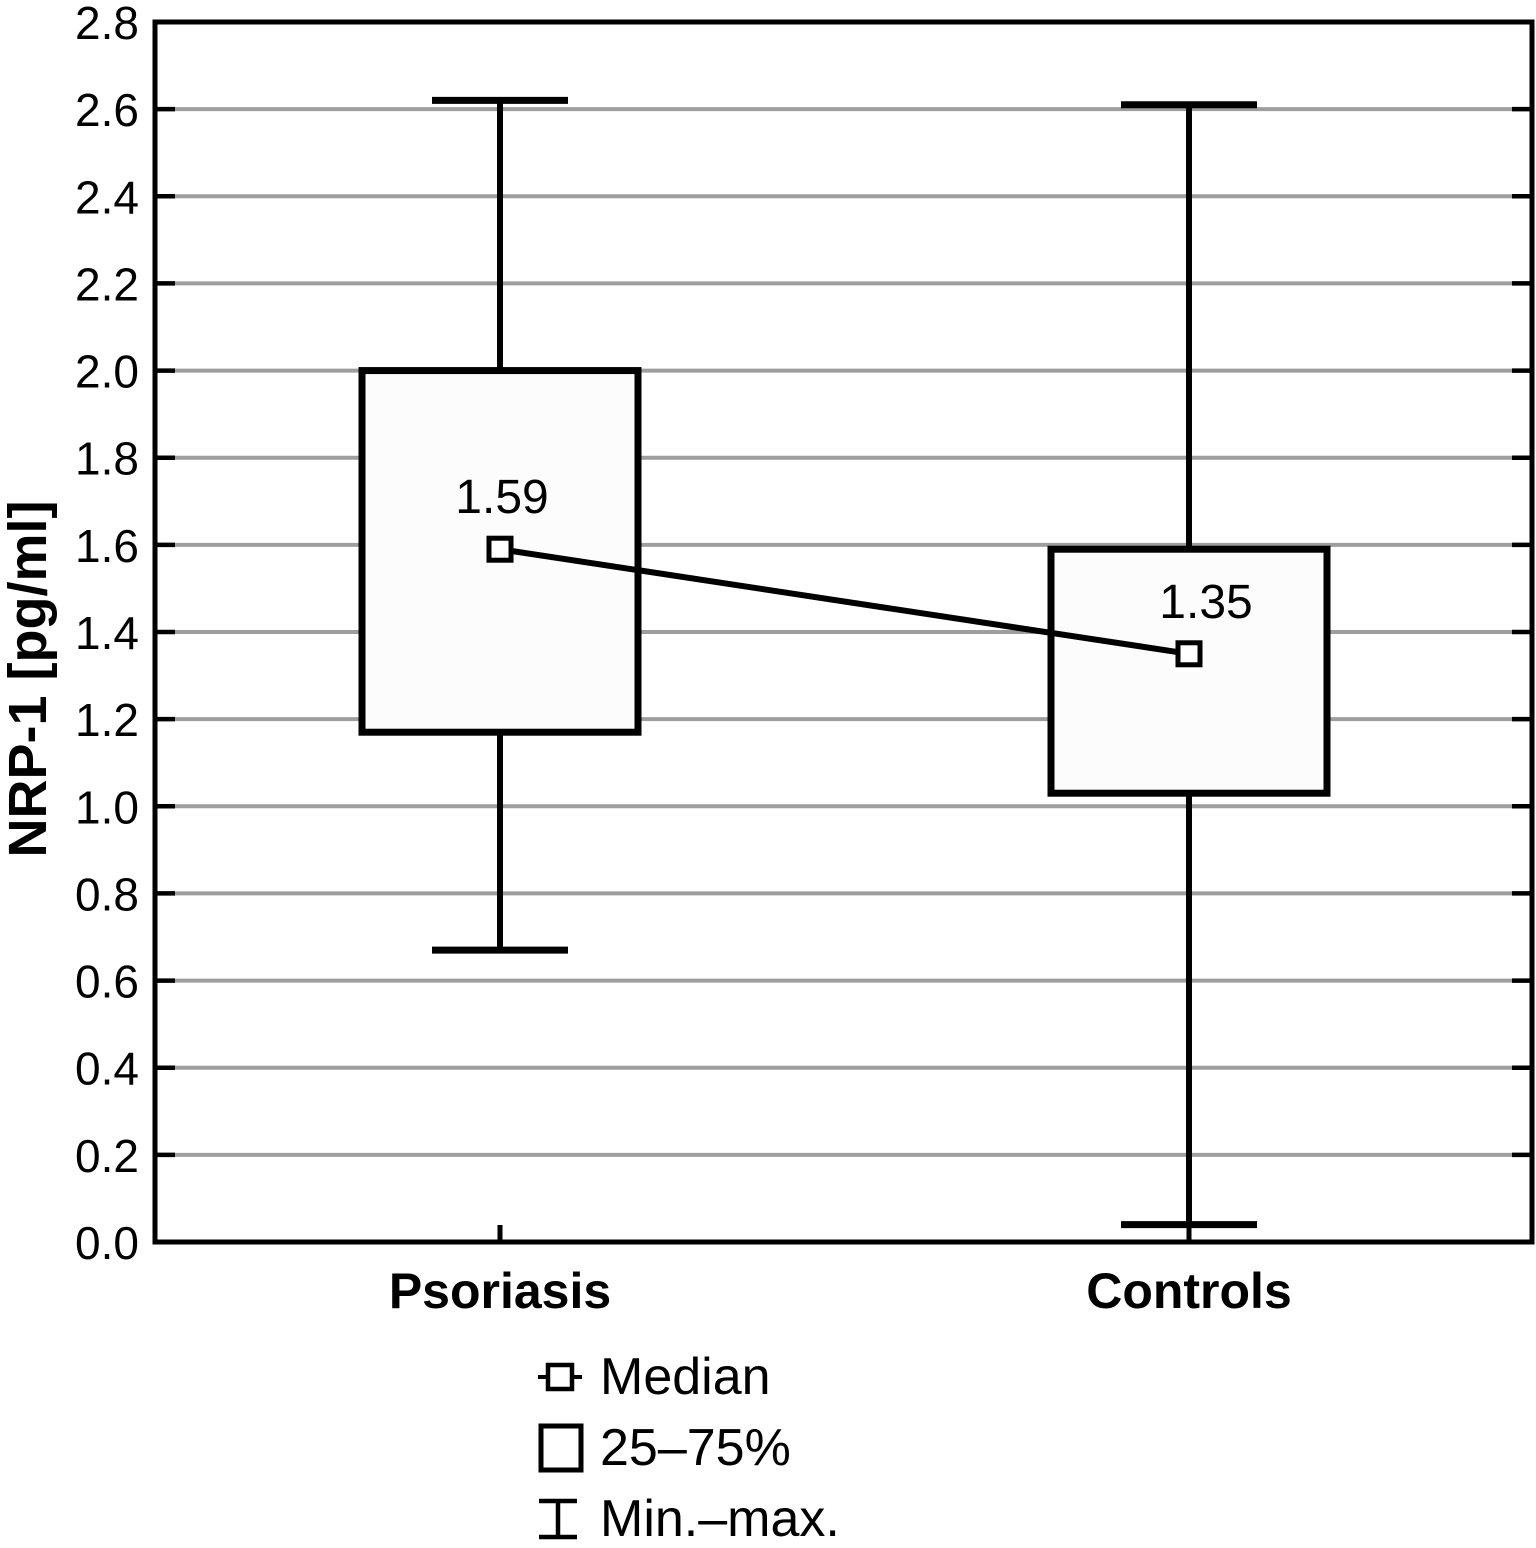  Describe the element at coordinates (695, 1447) in the screenshot. I see `legend-label-iqr: 25–75%` at that location.